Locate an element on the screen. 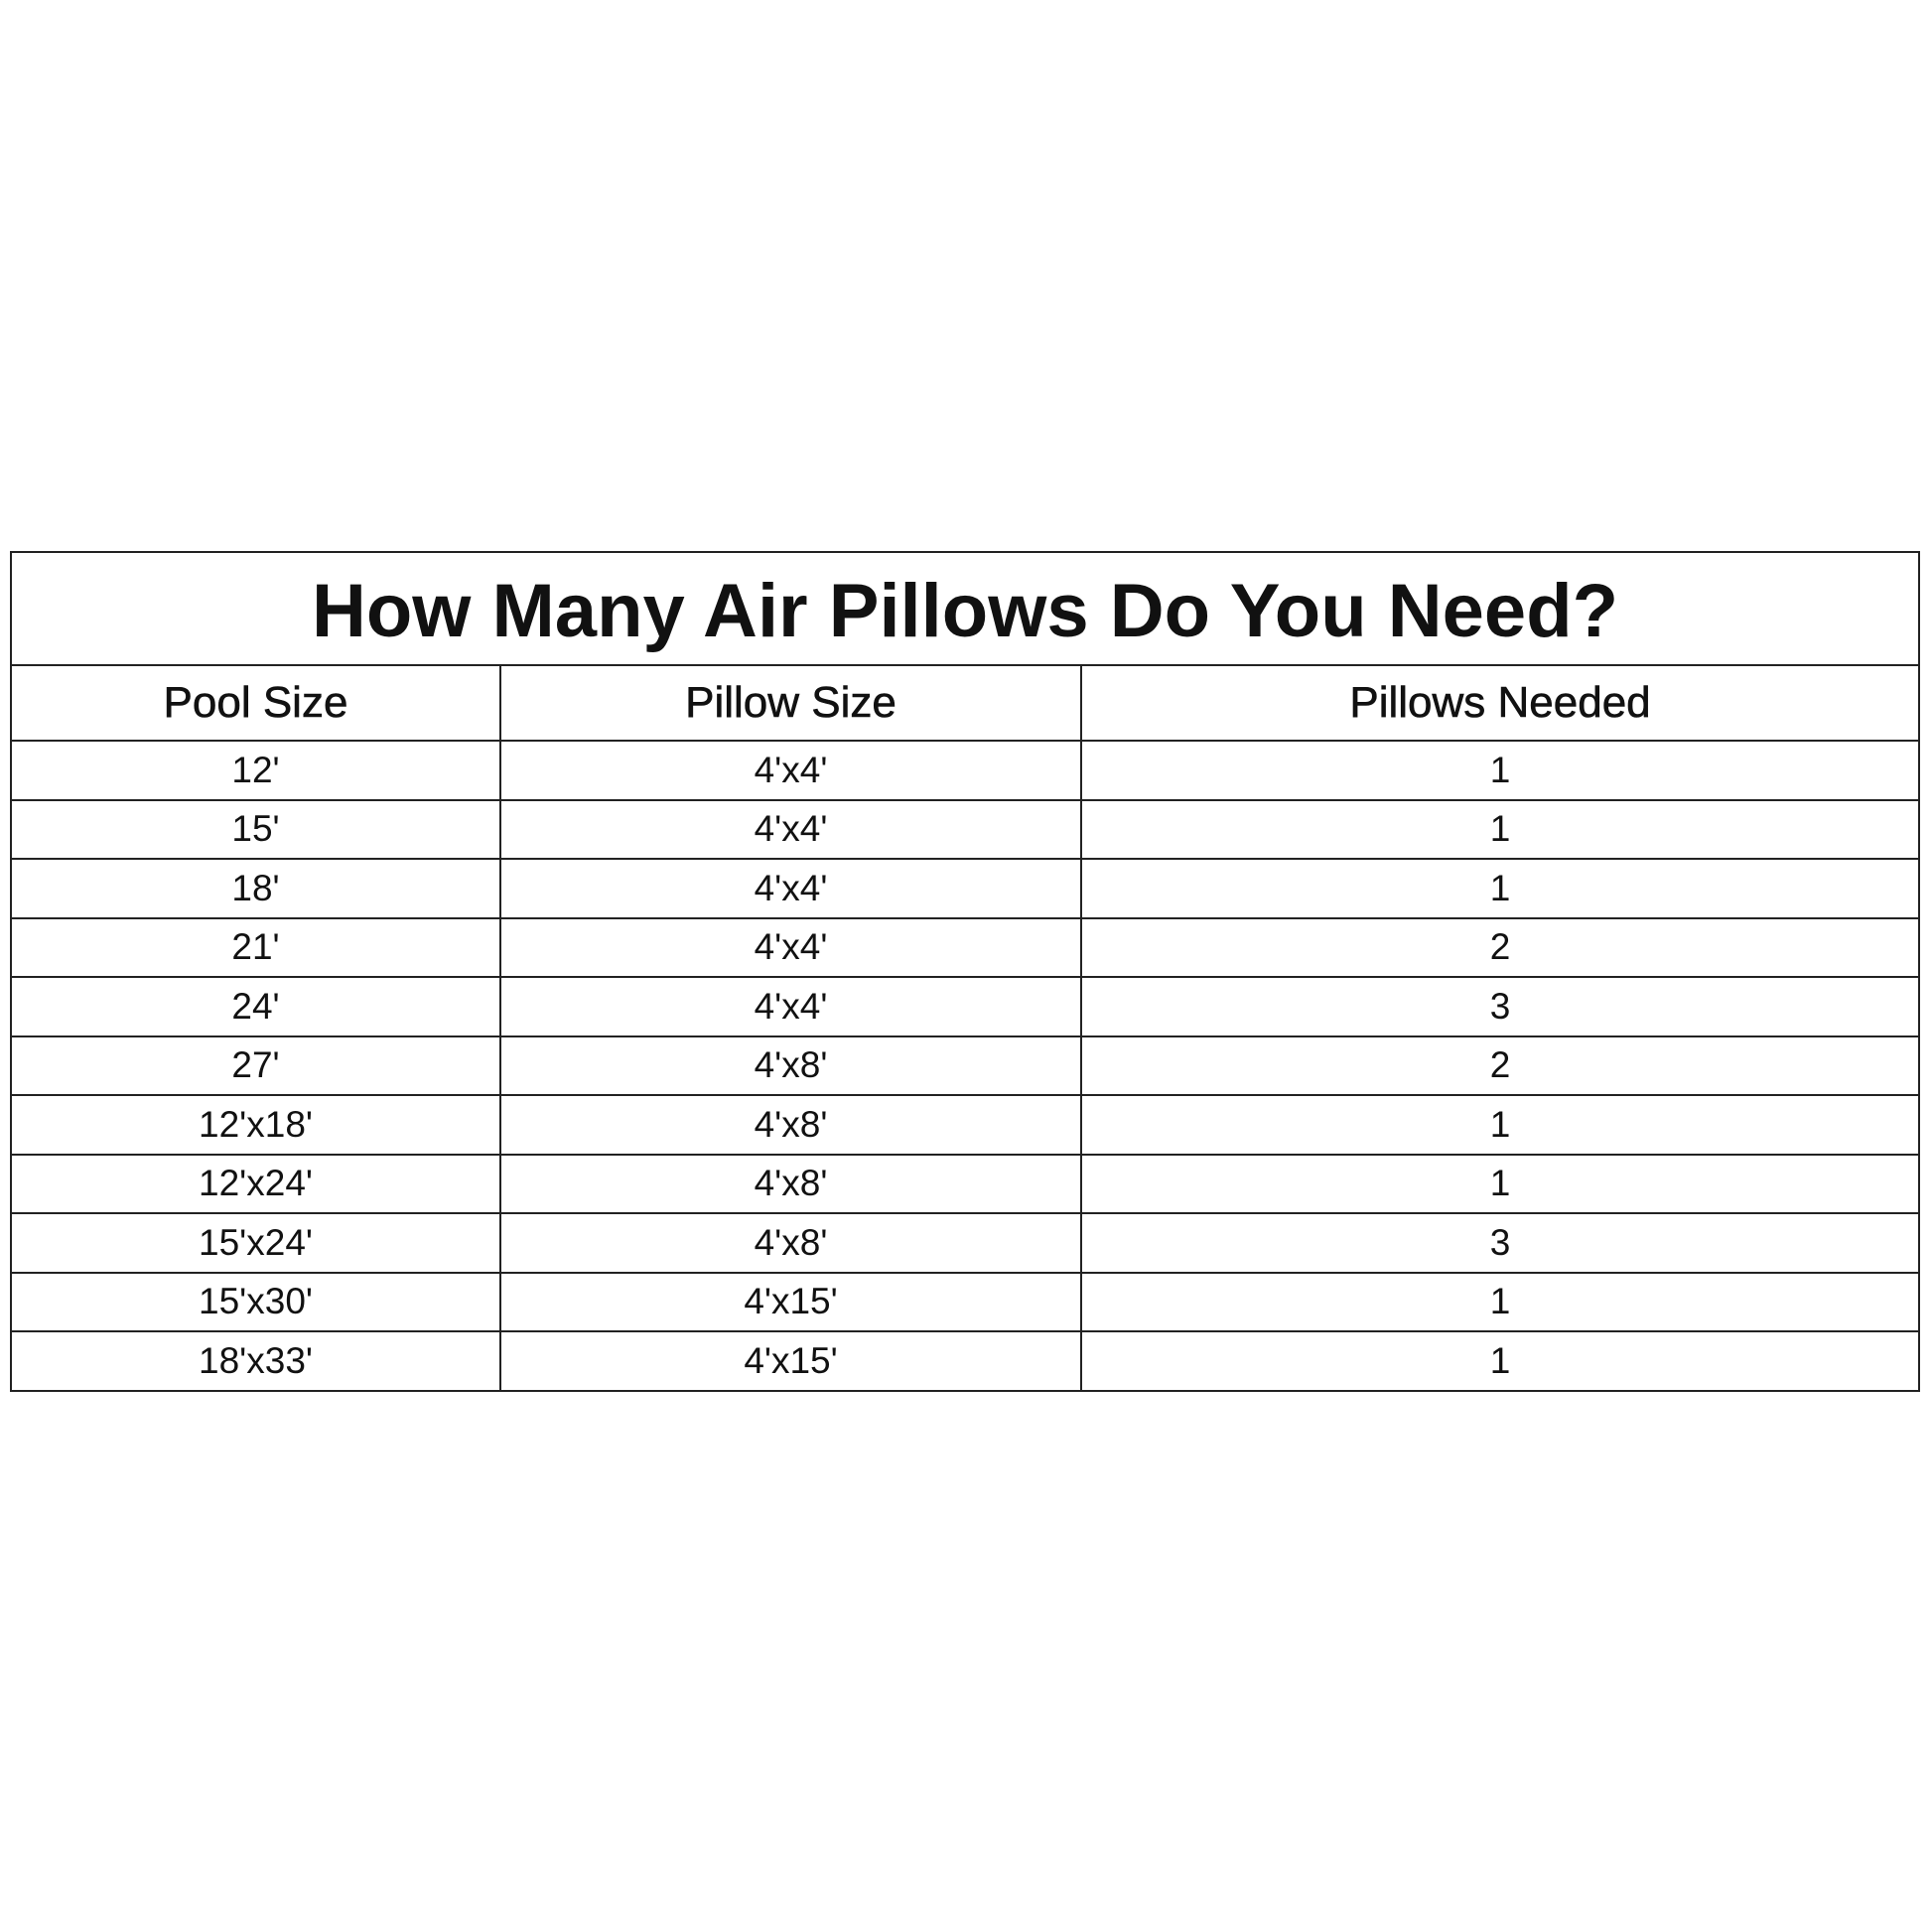 The image size is (1932, 1932). table-row: 12'x18' 4'x8' 1 is located at coordinates (965, 1125).